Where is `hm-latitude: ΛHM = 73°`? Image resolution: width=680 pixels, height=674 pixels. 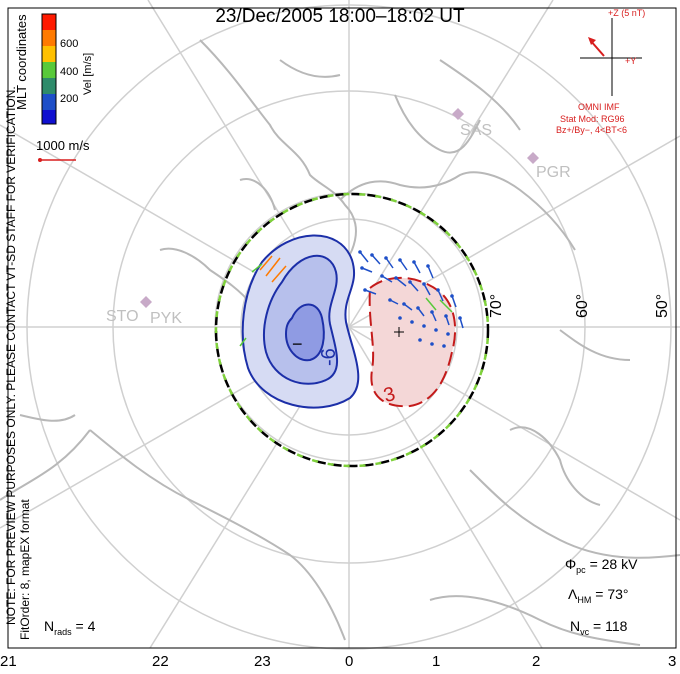
hm-latitude: ΛHM = 73° is located at coordinates (598, 595).